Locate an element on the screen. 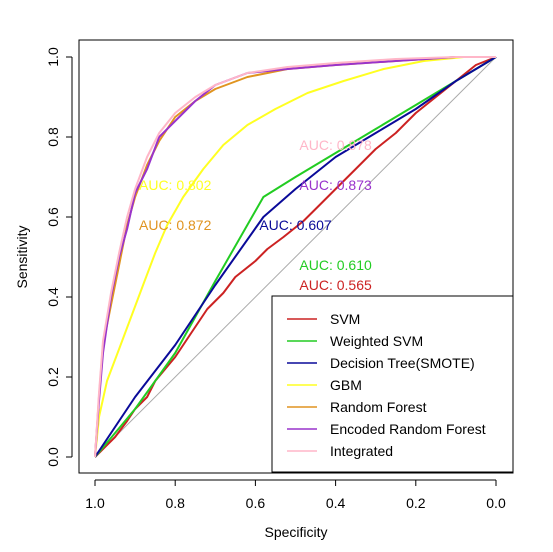 This screenshot has width=553, height=552. x-tick-label: 0.0 is located at coordinates (496, 503).